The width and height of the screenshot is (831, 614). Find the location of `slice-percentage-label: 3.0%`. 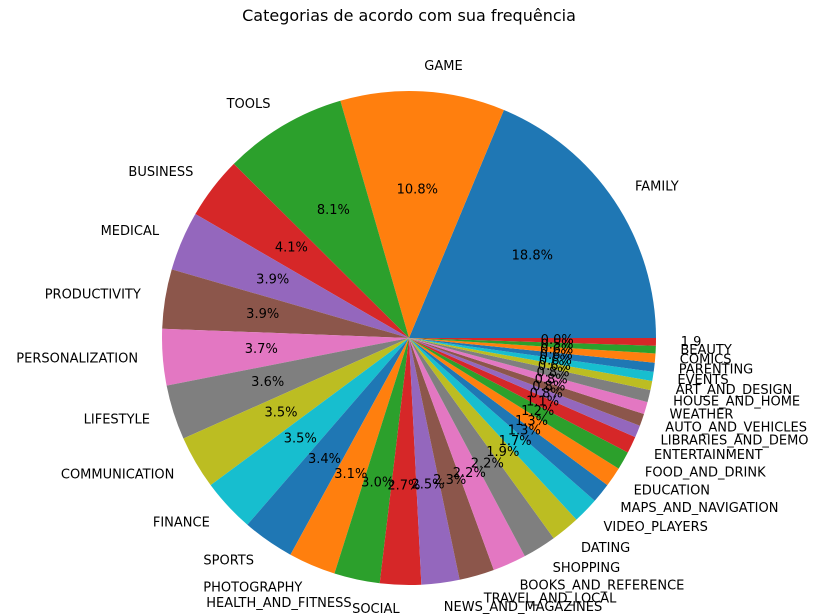

slice-percentage-label: 3.0% is located at coordinates (377, 482).